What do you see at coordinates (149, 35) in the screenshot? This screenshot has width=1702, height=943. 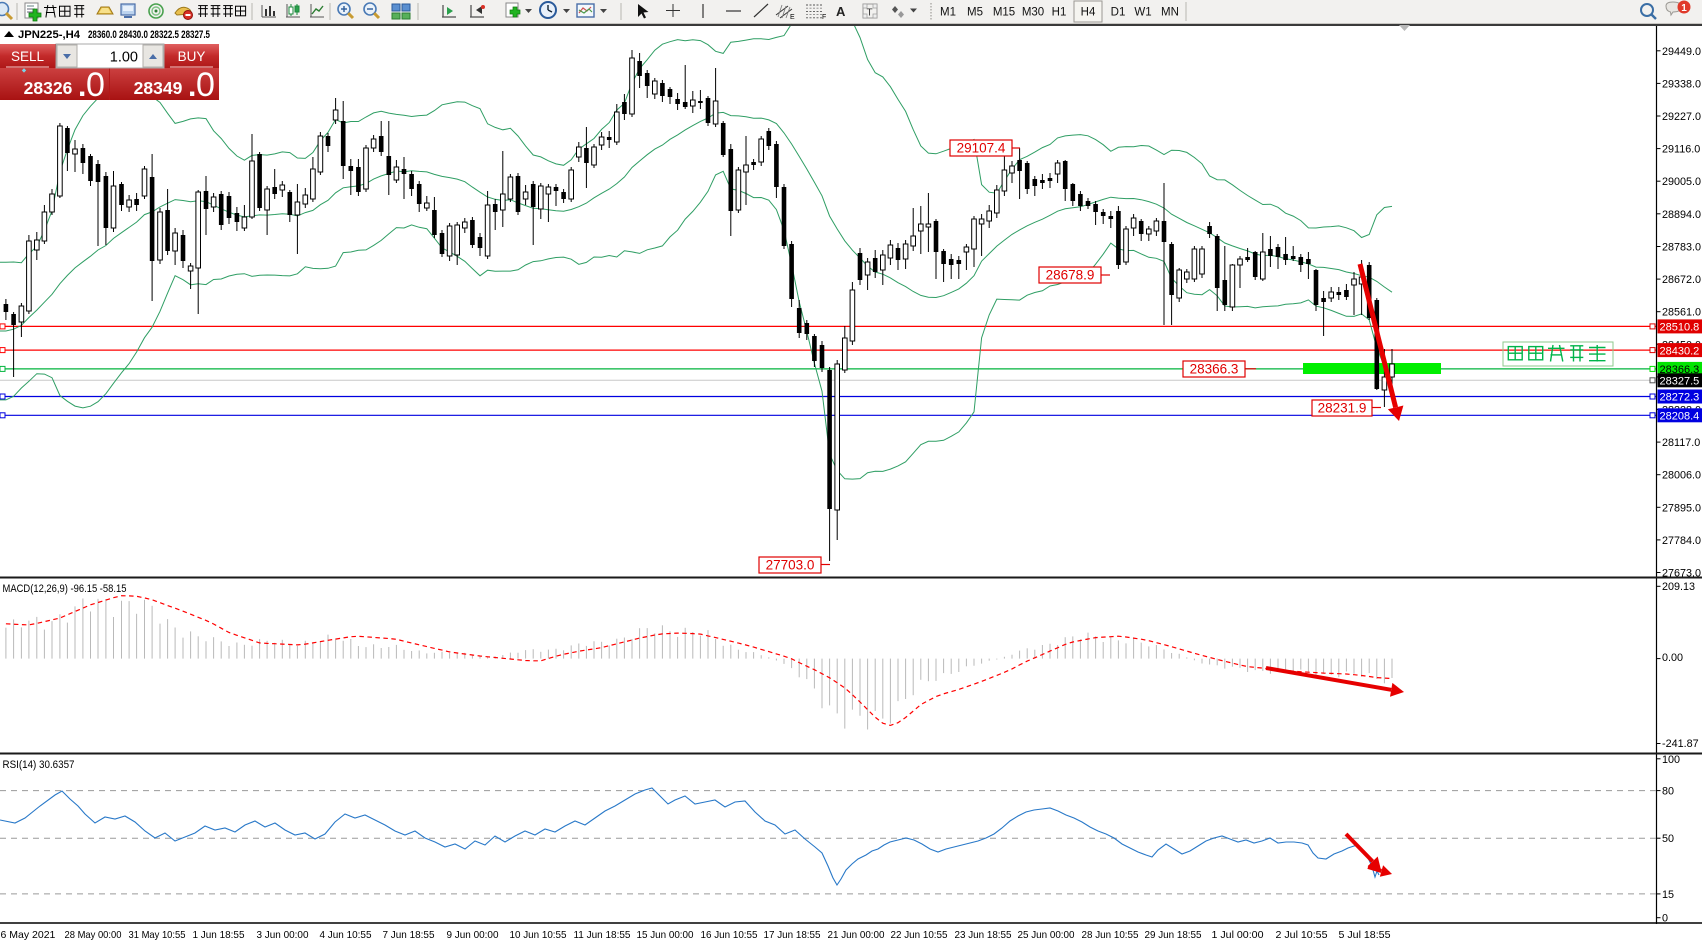 I see `svg-text:28360.0 28430.0 28322.5 28327.: 28360.0 28430.0 28322.5 28327.5` at bounding box center [149, 35].